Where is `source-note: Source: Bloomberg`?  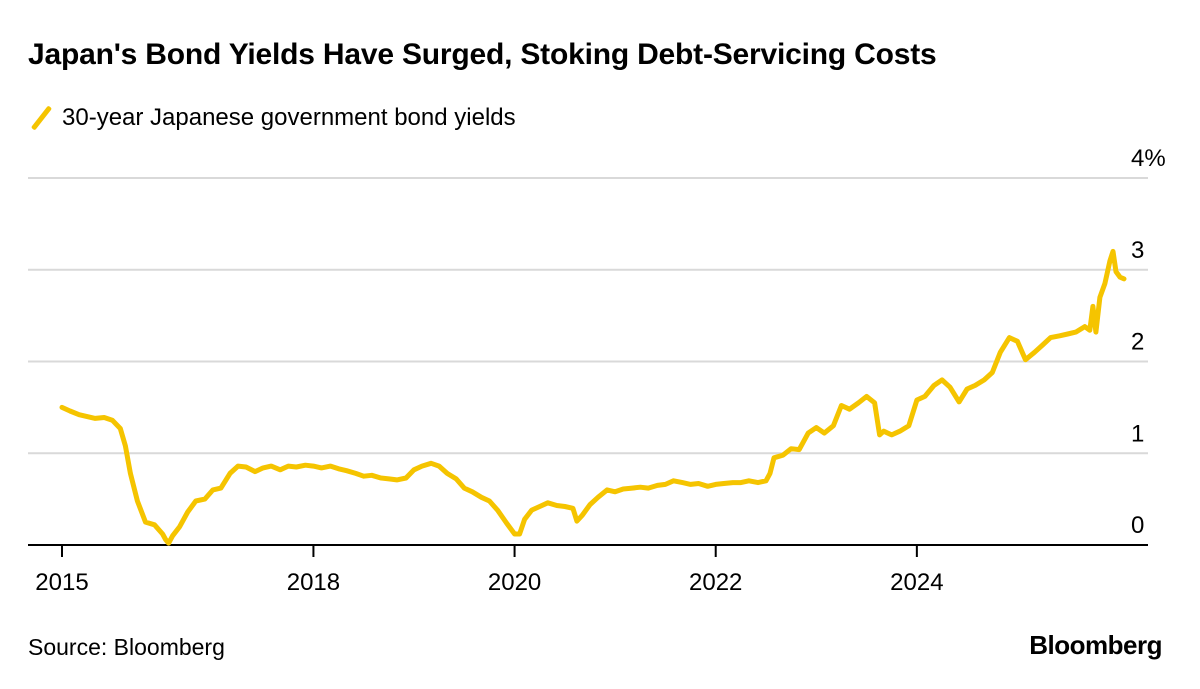 source-note: Source: Bloomberg is located at coordinates (126, 647).